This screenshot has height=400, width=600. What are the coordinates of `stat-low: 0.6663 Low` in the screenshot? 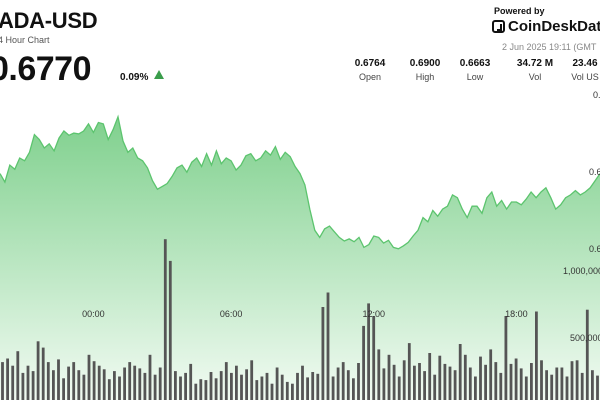 It's located at (475, 70).